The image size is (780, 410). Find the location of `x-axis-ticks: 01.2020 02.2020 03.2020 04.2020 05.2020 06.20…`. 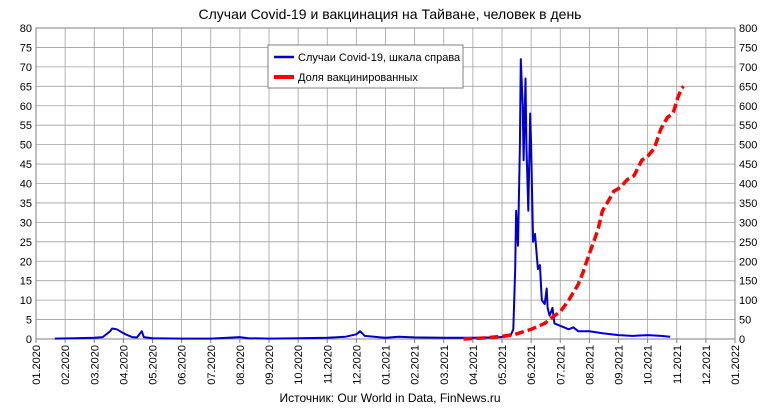

x-axis-ticks: 01.2020 02.2020 03.2020 04.2020 05.2020 06.20… is located at coordinates (386, 362).